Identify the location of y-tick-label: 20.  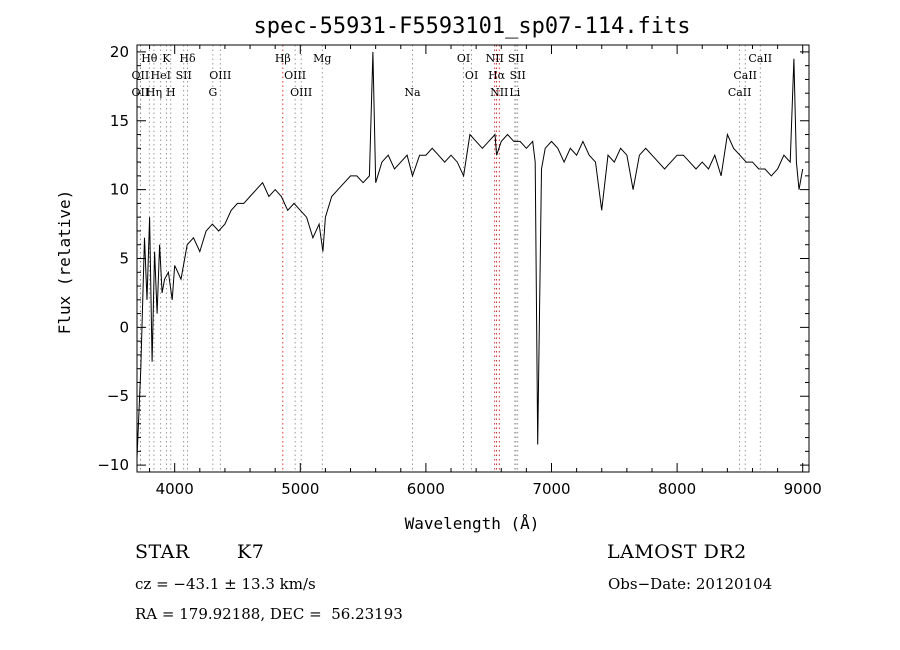
(119, 52).